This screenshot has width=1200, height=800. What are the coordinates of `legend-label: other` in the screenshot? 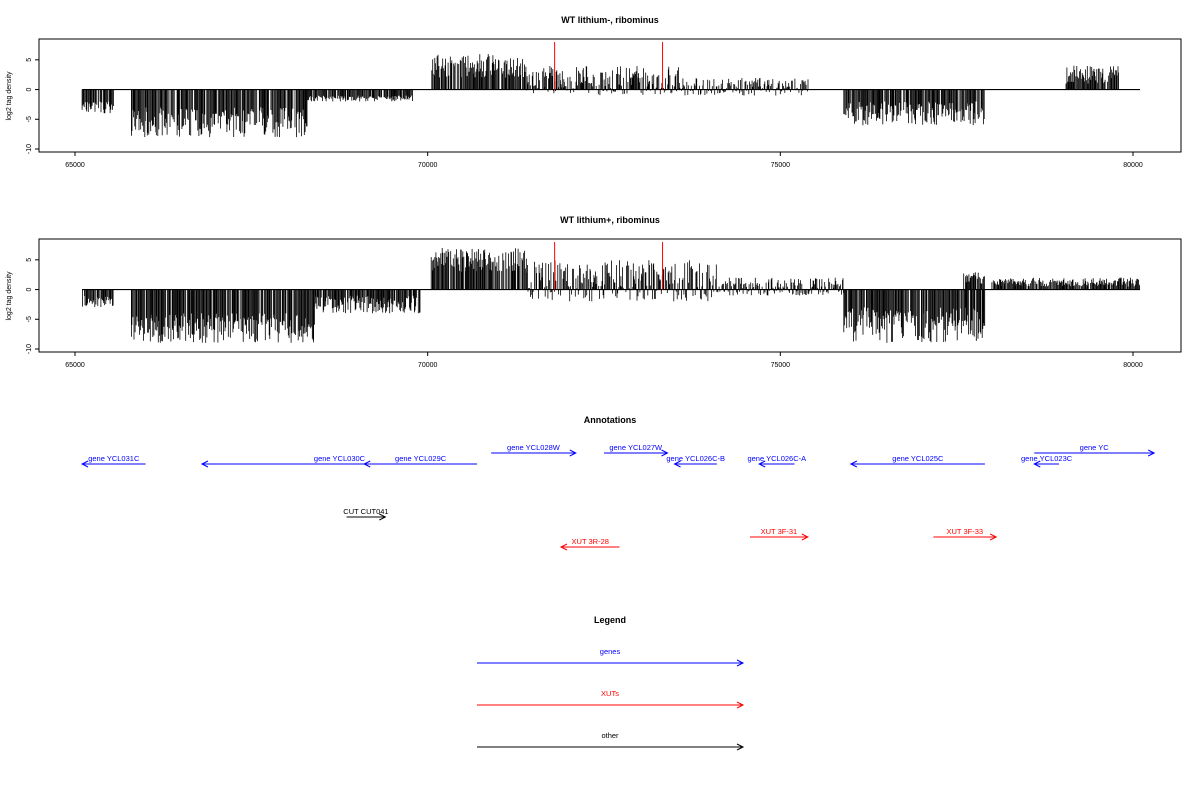 It's located at (610, 735).